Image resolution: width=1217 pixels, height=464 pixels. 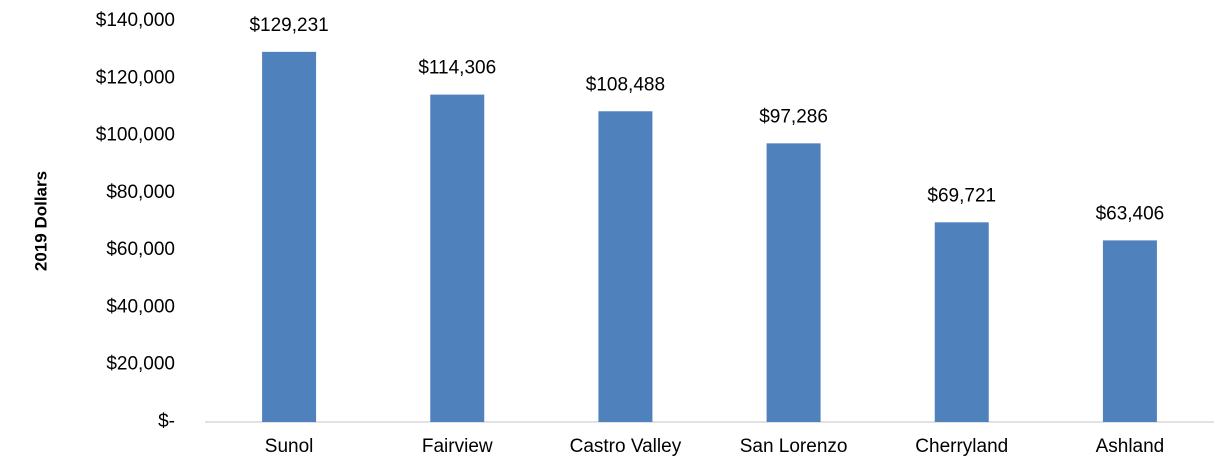 I want to click on x-tick-label: Sunol, so click(x=289, y=446).